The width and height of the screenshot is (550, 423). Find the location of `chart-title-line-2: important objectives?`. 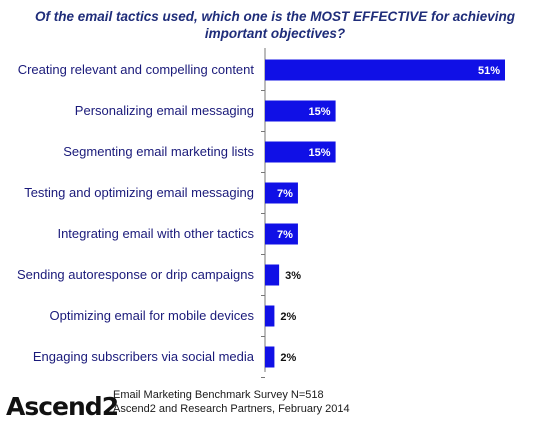

chart-title-line-2: important objectives? is located at coordinates (275, 33).